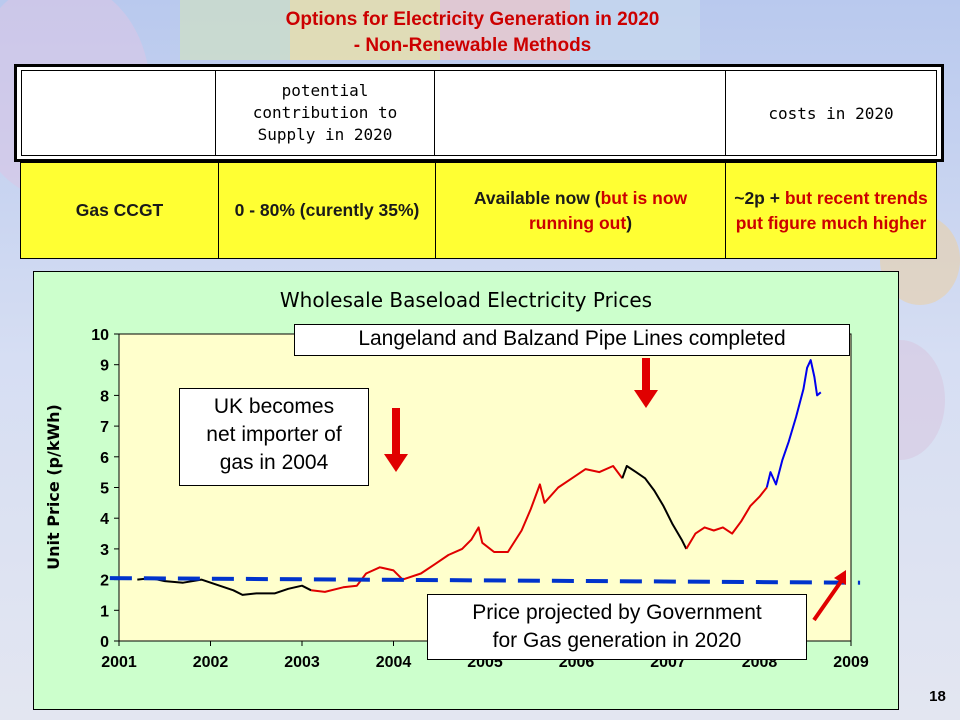 This screenshot has width=960, height=720. Describe the element at coordinates (104, 642) in the screenshot. I see `y-tick-label: 0` at that location.